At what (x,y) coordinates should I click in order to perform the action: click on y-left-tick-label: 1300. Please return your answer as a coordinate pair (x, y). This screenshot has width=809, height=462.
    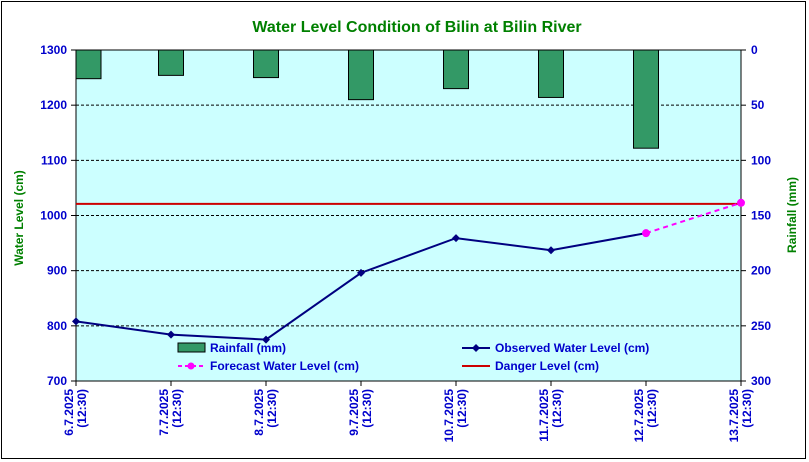
    Looking at the image, I should click on (53, 50).